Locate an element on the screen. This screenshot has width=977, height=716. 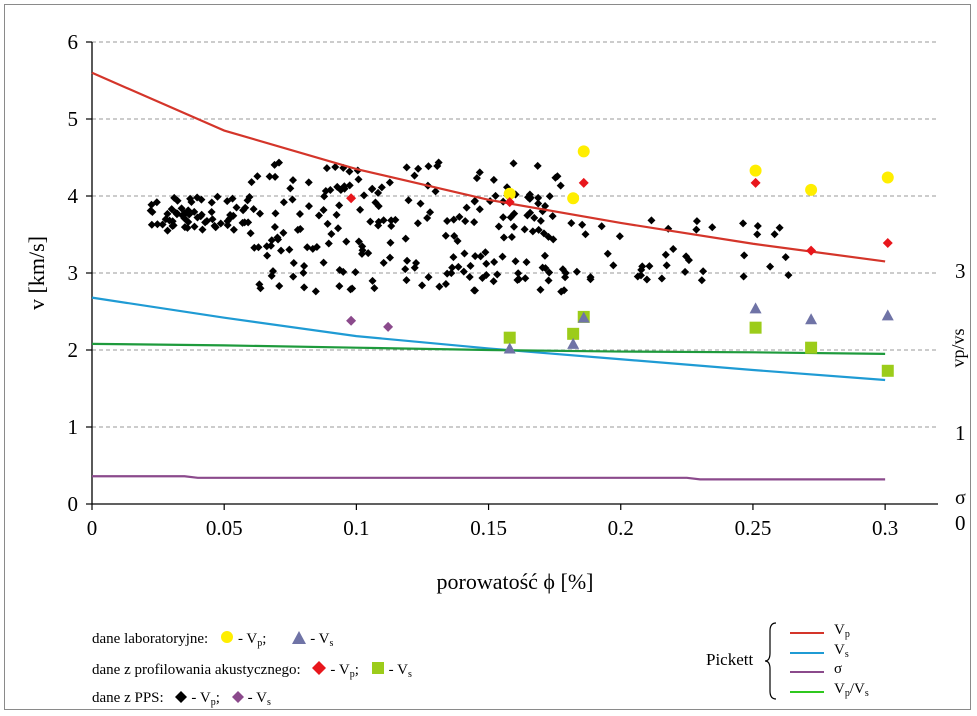
legend-lab-vs-text: - Vs is located at coordinates (322, 640).